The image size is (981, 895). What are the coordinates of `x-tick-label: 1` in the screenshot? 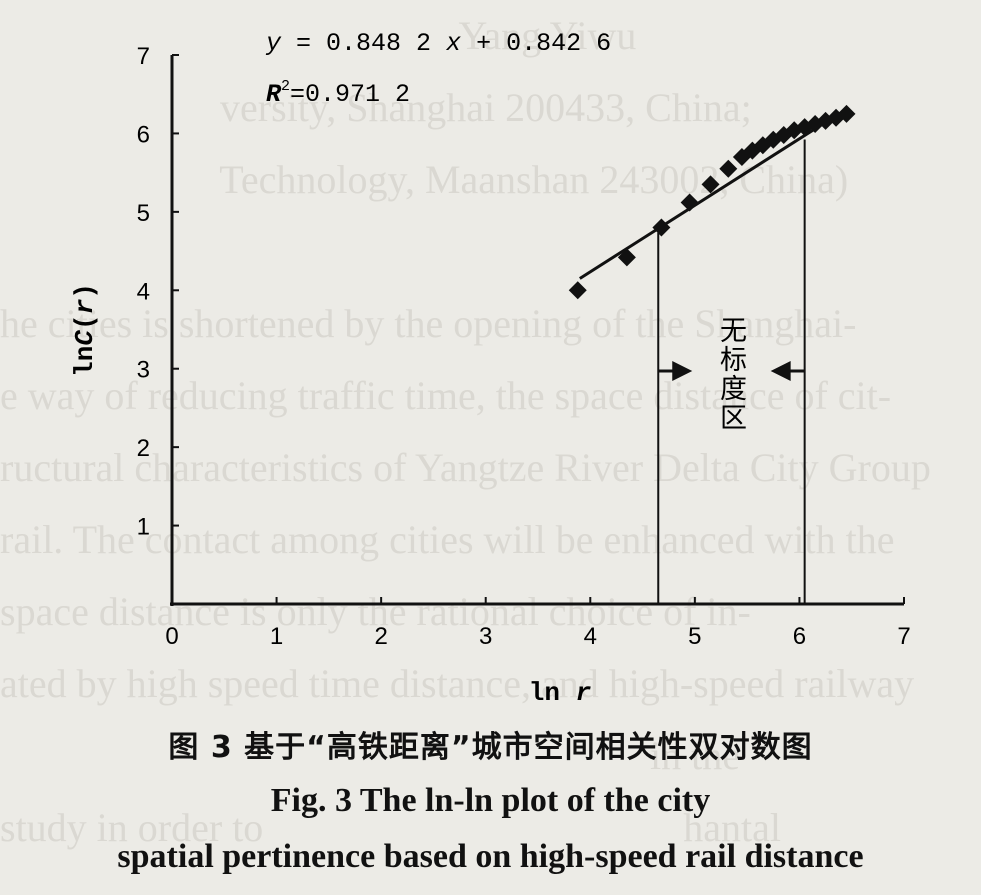 It's located at (276, 636).